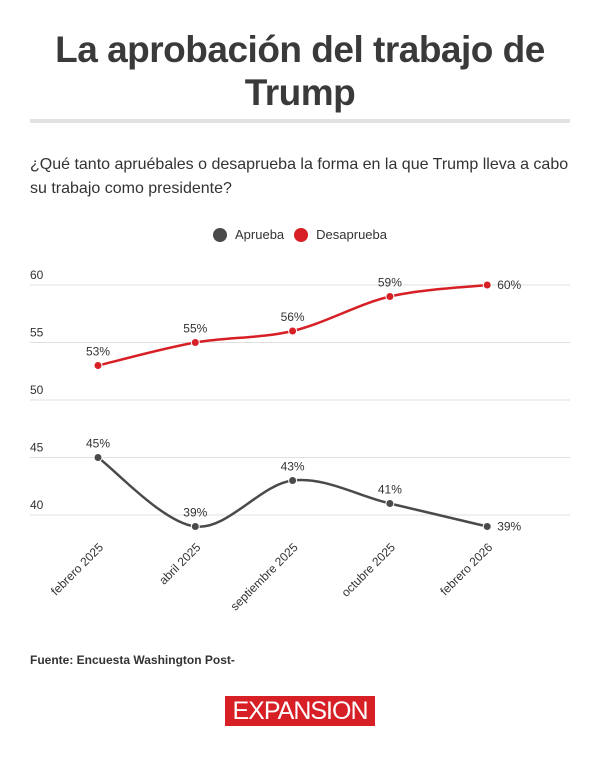  What do you see at coordinates (98, 352) in the screenshot?
I see `data-label: 53%` at bounding box center [98, 352].